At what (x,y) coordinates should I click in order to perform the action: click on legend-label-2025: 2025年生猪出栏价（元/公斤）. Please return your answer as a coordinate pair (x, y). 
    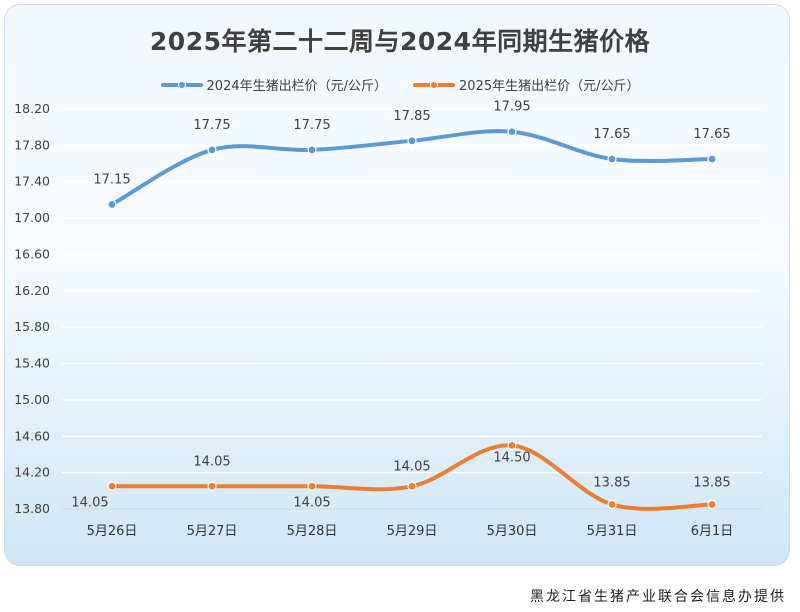
    Looking at the image, I should click on (549, 86).